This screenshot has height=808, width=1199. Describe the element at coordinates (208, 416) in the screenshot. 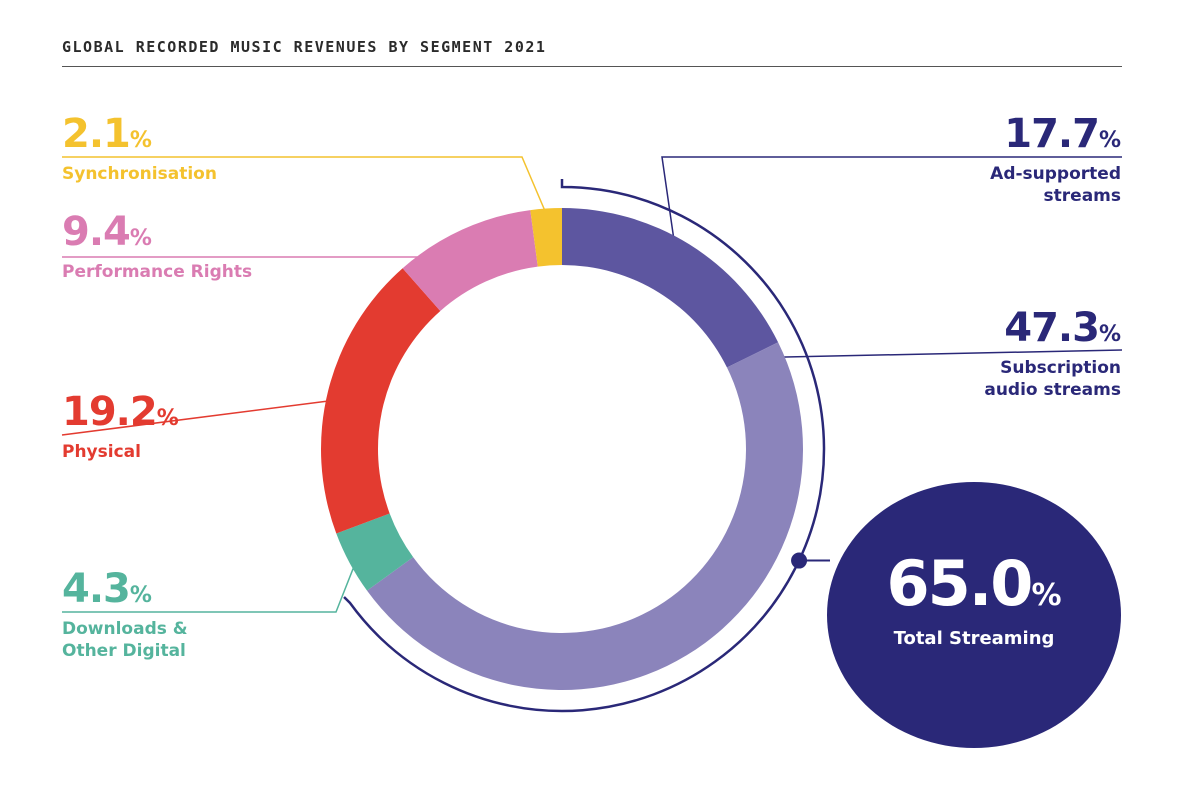

I see `leader-physical` at that location.